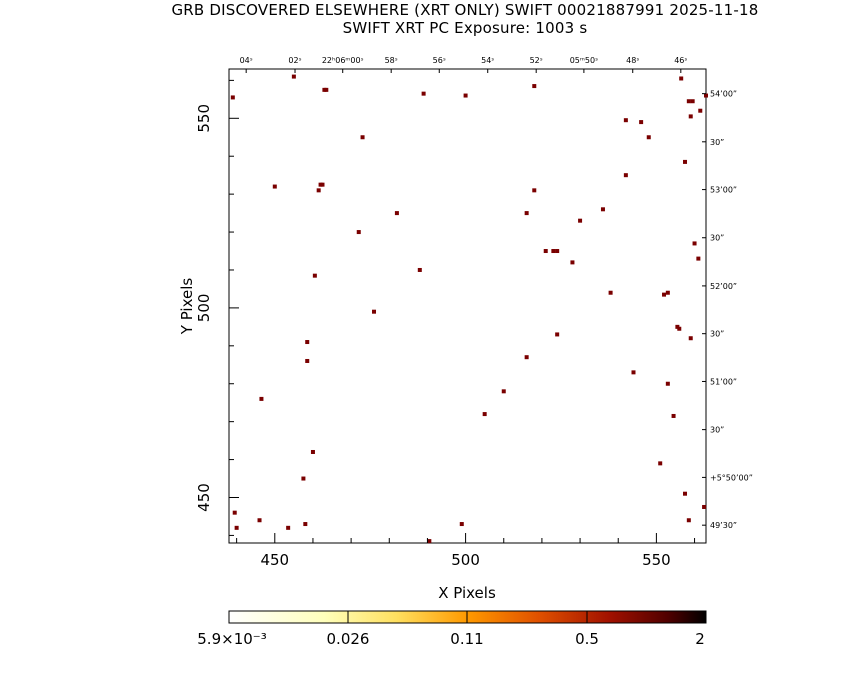 Image resolution: width=850 pixels, height=680 pixels. What do you see at coordinates (723, 94) in the screenshot?
I see `dec-label: 54’00”` at bounding box center [723, 94].